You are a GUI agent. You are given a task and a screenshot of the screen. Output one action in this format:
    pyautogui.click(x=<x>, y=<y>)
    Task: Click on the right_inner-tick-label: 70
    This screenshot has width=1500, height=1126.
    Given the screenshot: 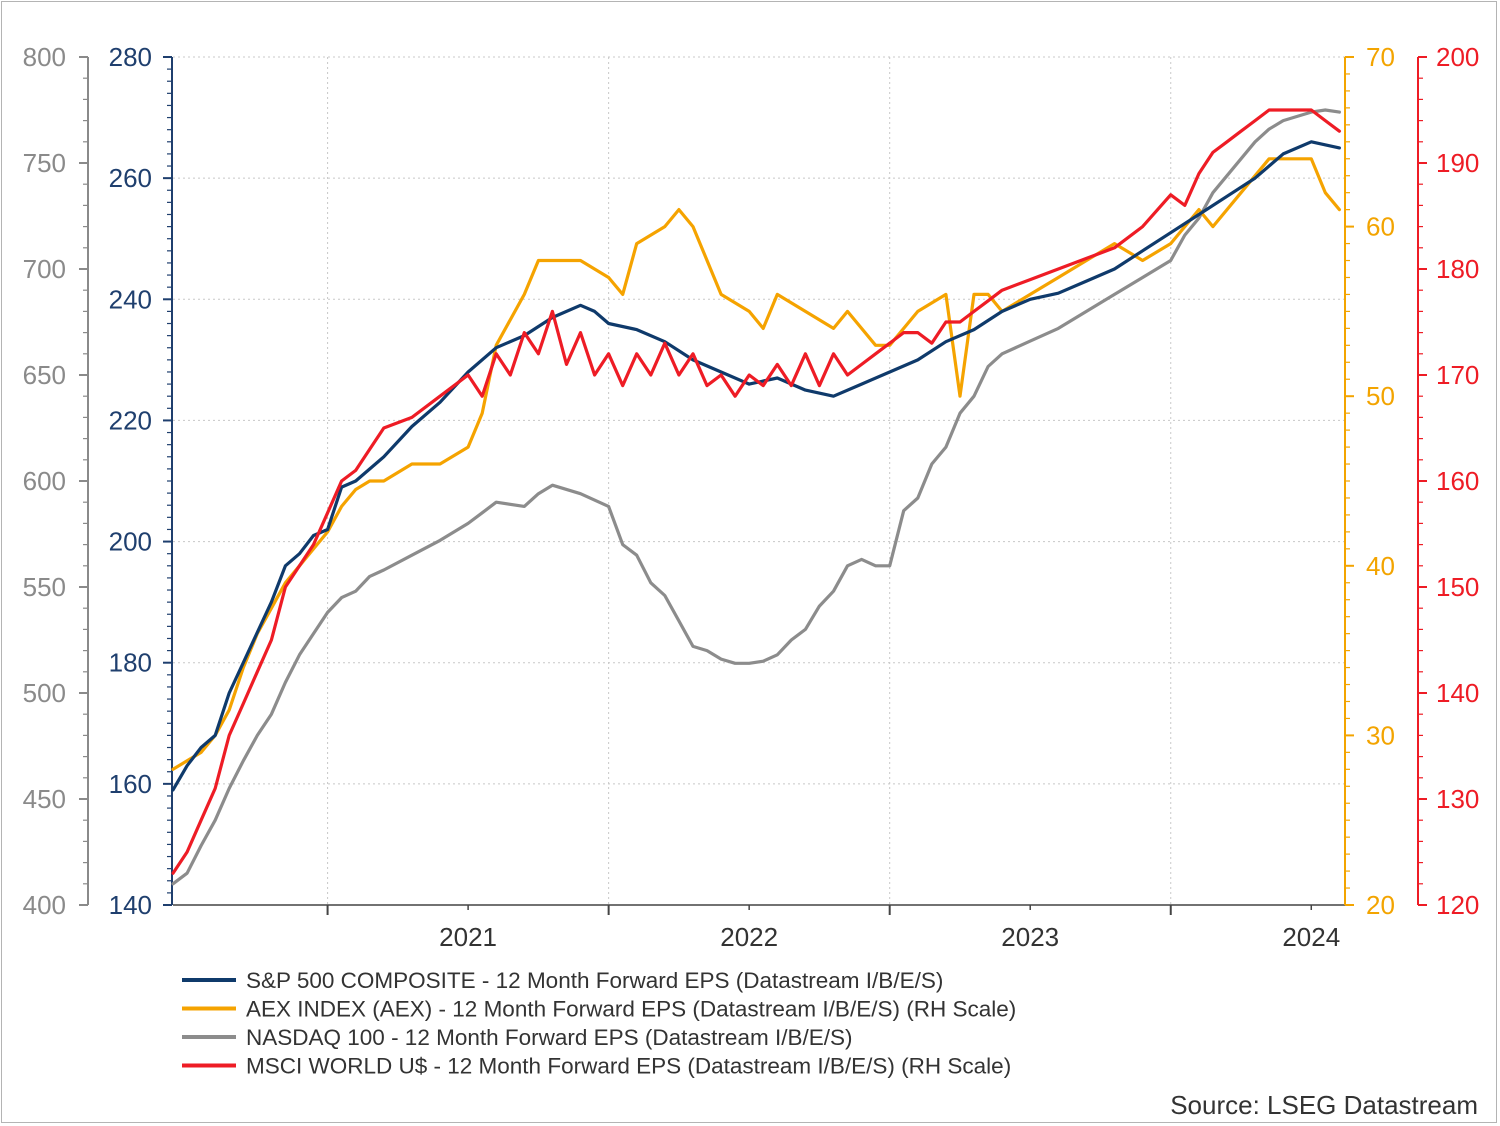 What is the action you would take?
    pyautogui.click(x=1380, y=57)
    